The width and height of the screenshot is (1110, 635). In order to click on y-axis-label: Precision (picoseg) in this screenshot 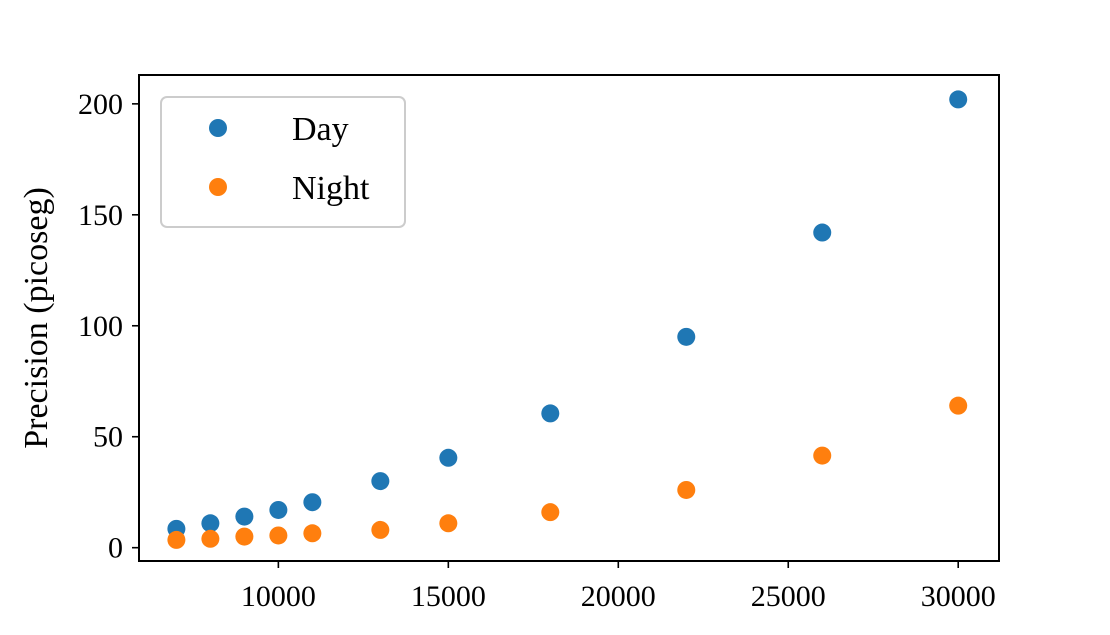, I will do `click(36, 318)`.